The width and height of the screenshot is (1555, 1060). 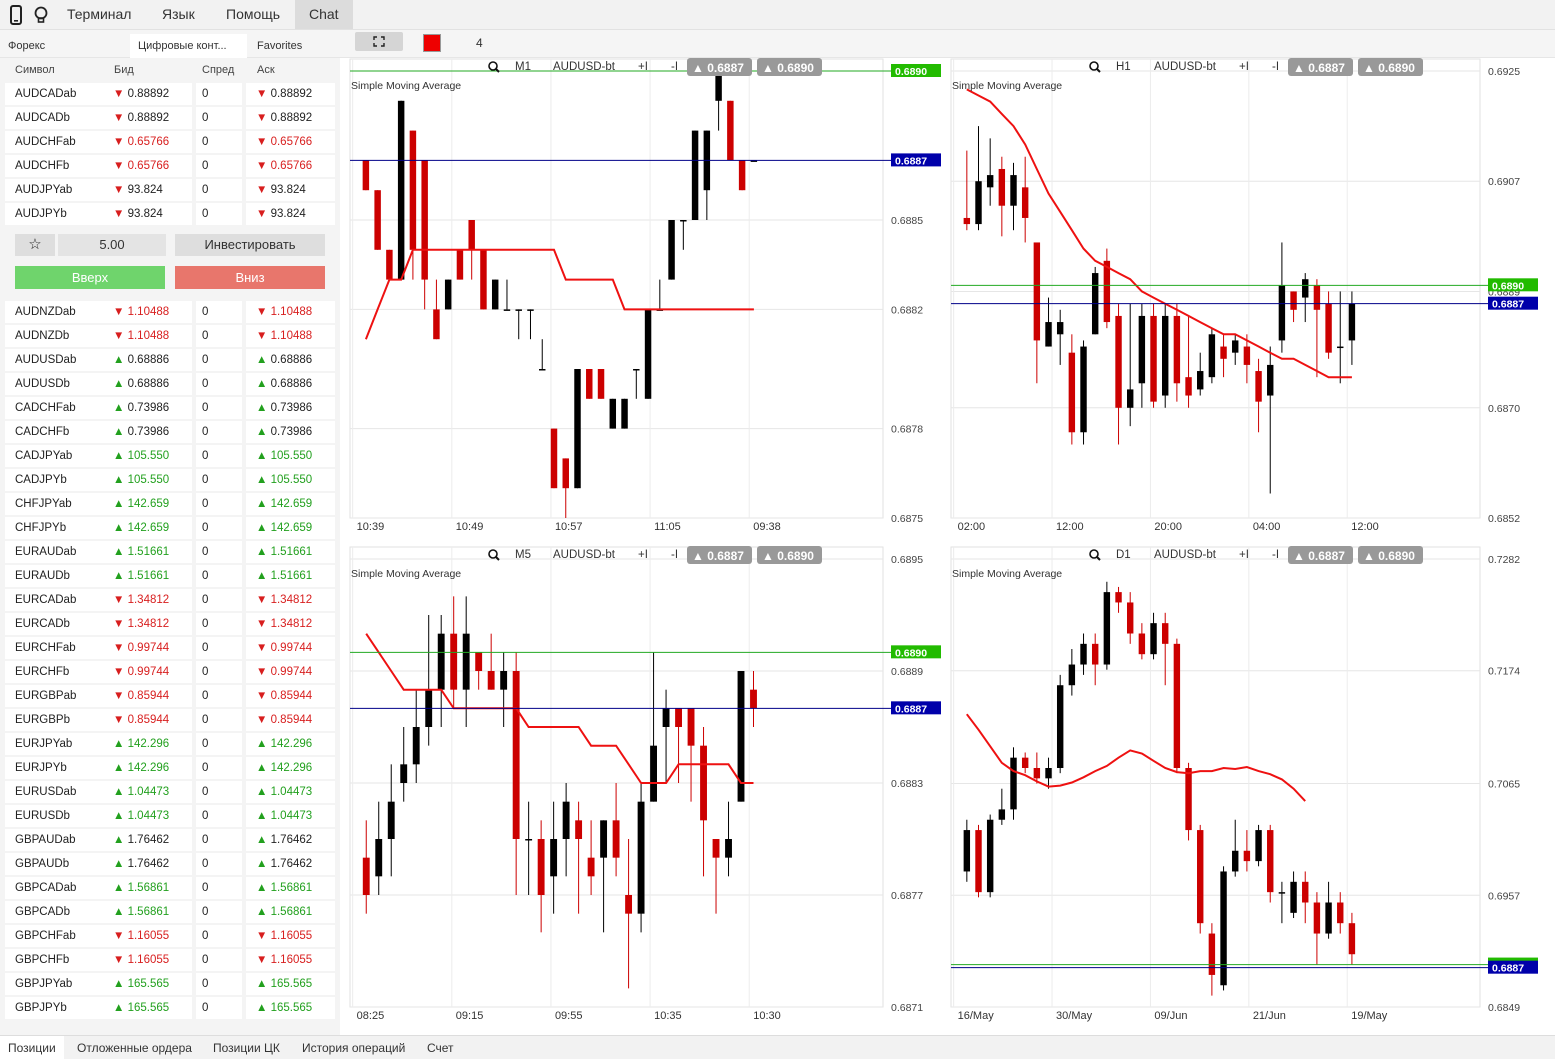 What do you see at coordinates (205, 792) in the screenshot?
I see `spread-value: 0` at bounding box center [205, 792].